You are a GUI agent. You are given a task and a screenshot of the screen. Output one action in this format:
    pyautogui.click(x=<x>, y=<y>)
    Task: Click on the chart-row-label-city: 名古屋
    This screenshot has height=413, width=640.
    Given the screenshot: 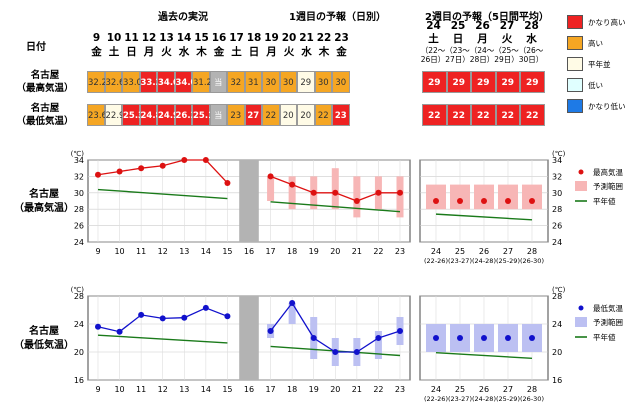 What is the action you would take?
    pyautogui.click(x=44, y=330)
    